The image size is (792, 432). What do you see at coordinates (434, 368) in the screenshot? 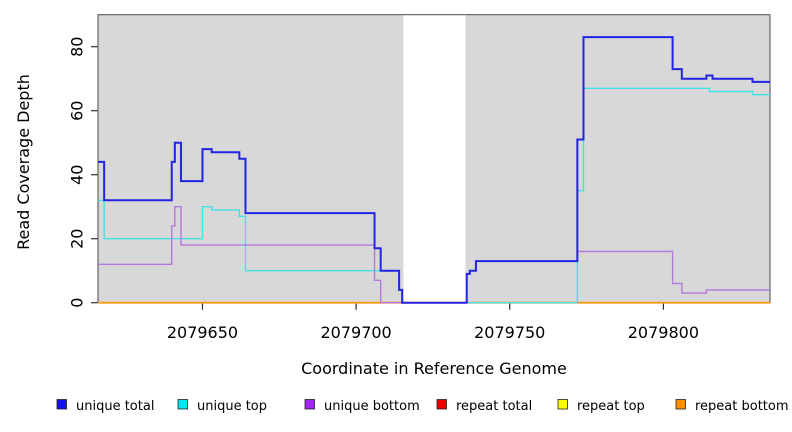
I see `x-axis-title: Coordinate in Reference Genome` at bounding box center [434, 368].